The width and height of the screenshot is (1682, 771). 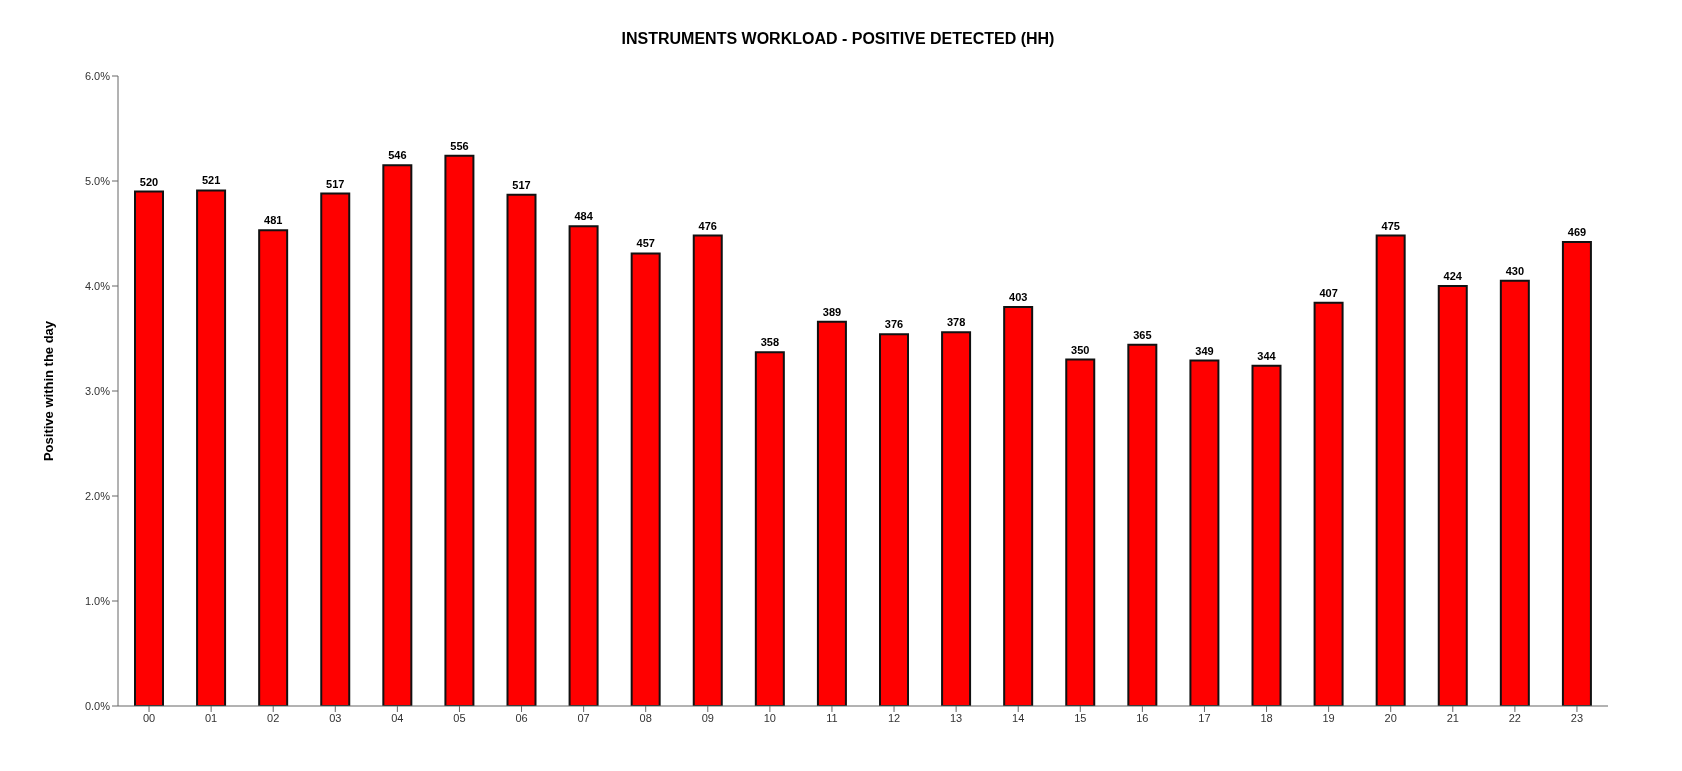 I want to click on x-tick-label: 05, so click(x=459, y=717).